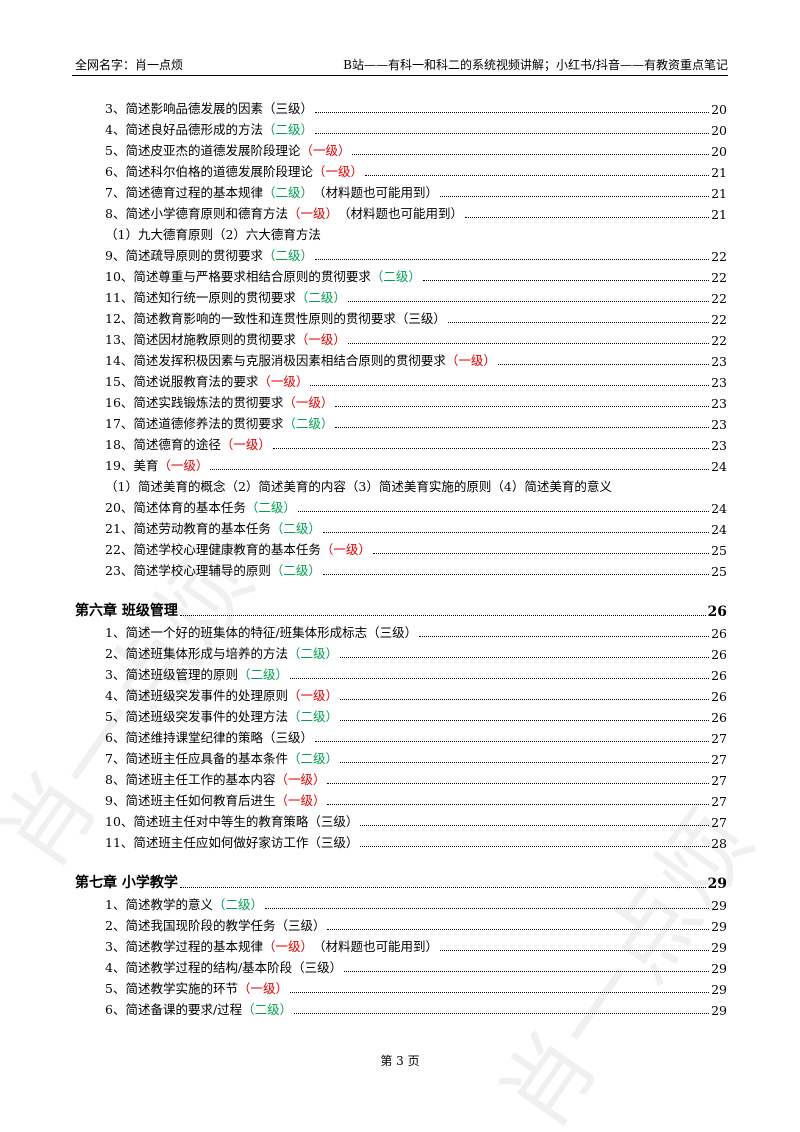 The width and height of the screenshot is (800, 1132). Describe the element at coordinates (184, 129) in the screenshot. I see `item-text: 4、简述良好品德形成的方法` at that location.